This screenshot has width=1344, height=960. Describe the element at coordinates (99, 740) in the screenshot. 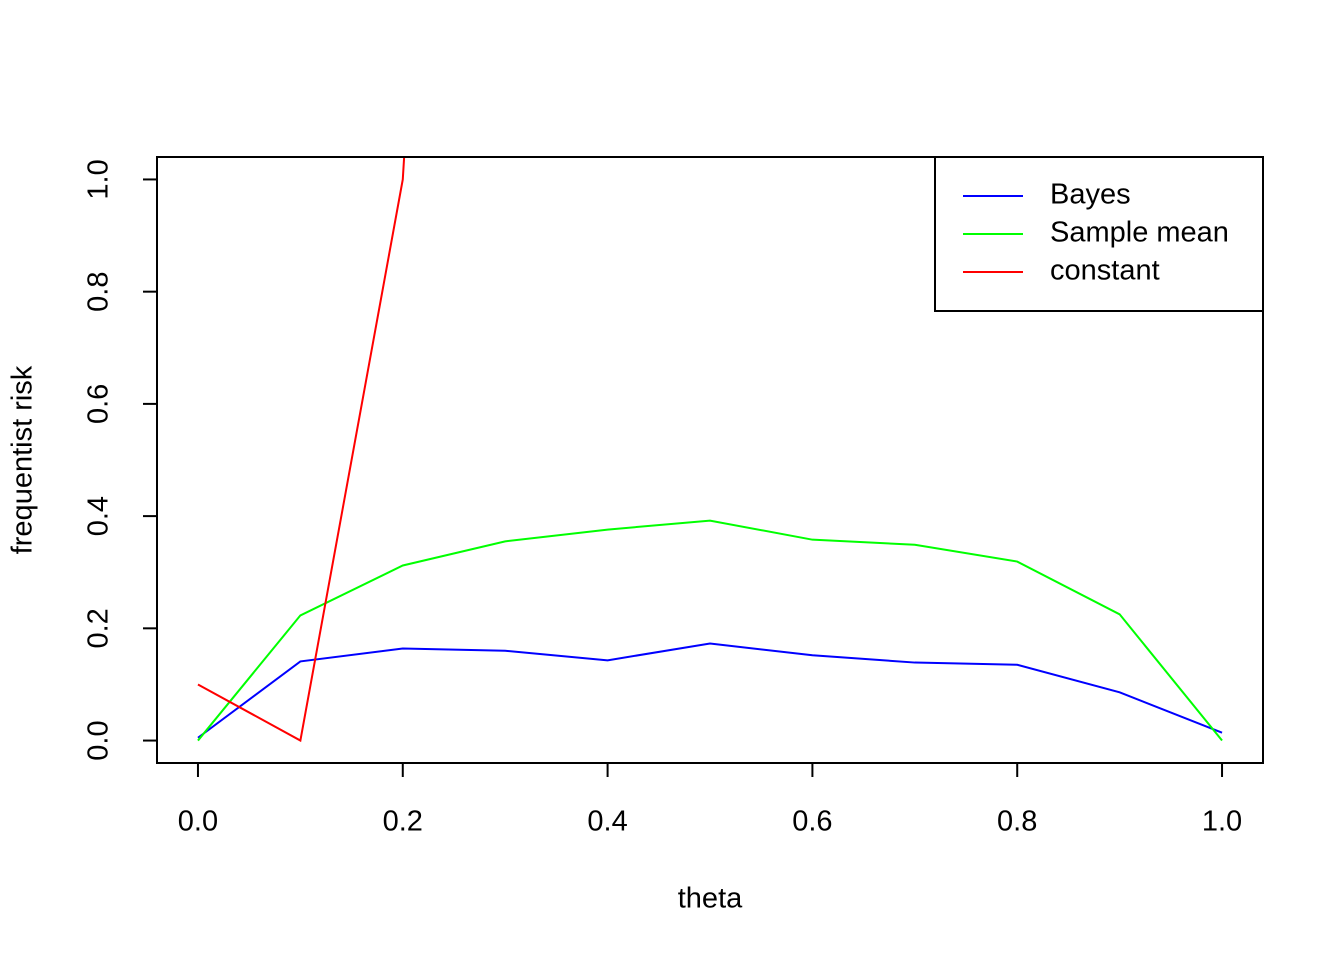

I see `y-tick-label: 0.0` at that location.